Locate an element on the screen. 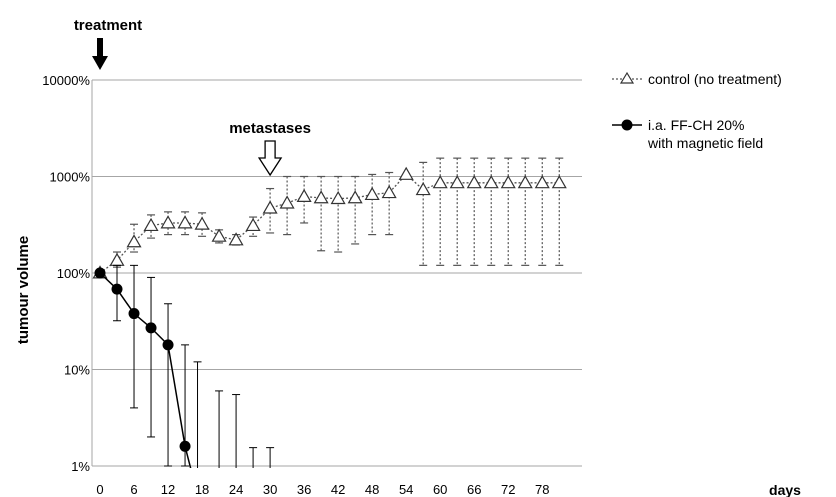  x-tick-label: 6 is located at coordinates (133, 489).